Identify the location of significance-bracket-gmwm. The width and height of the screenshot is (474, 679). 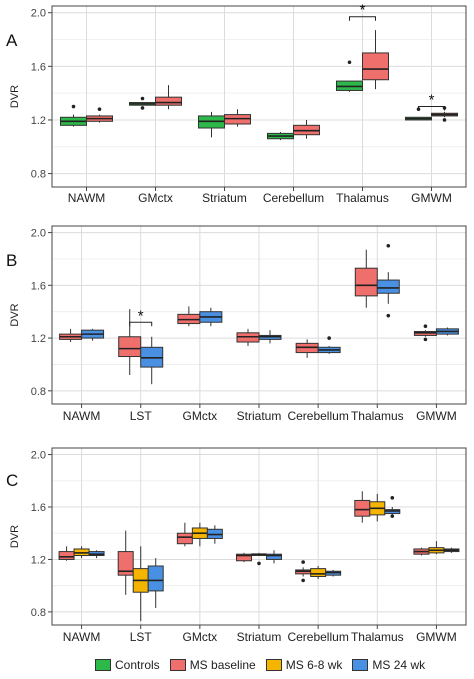
(431, 108).